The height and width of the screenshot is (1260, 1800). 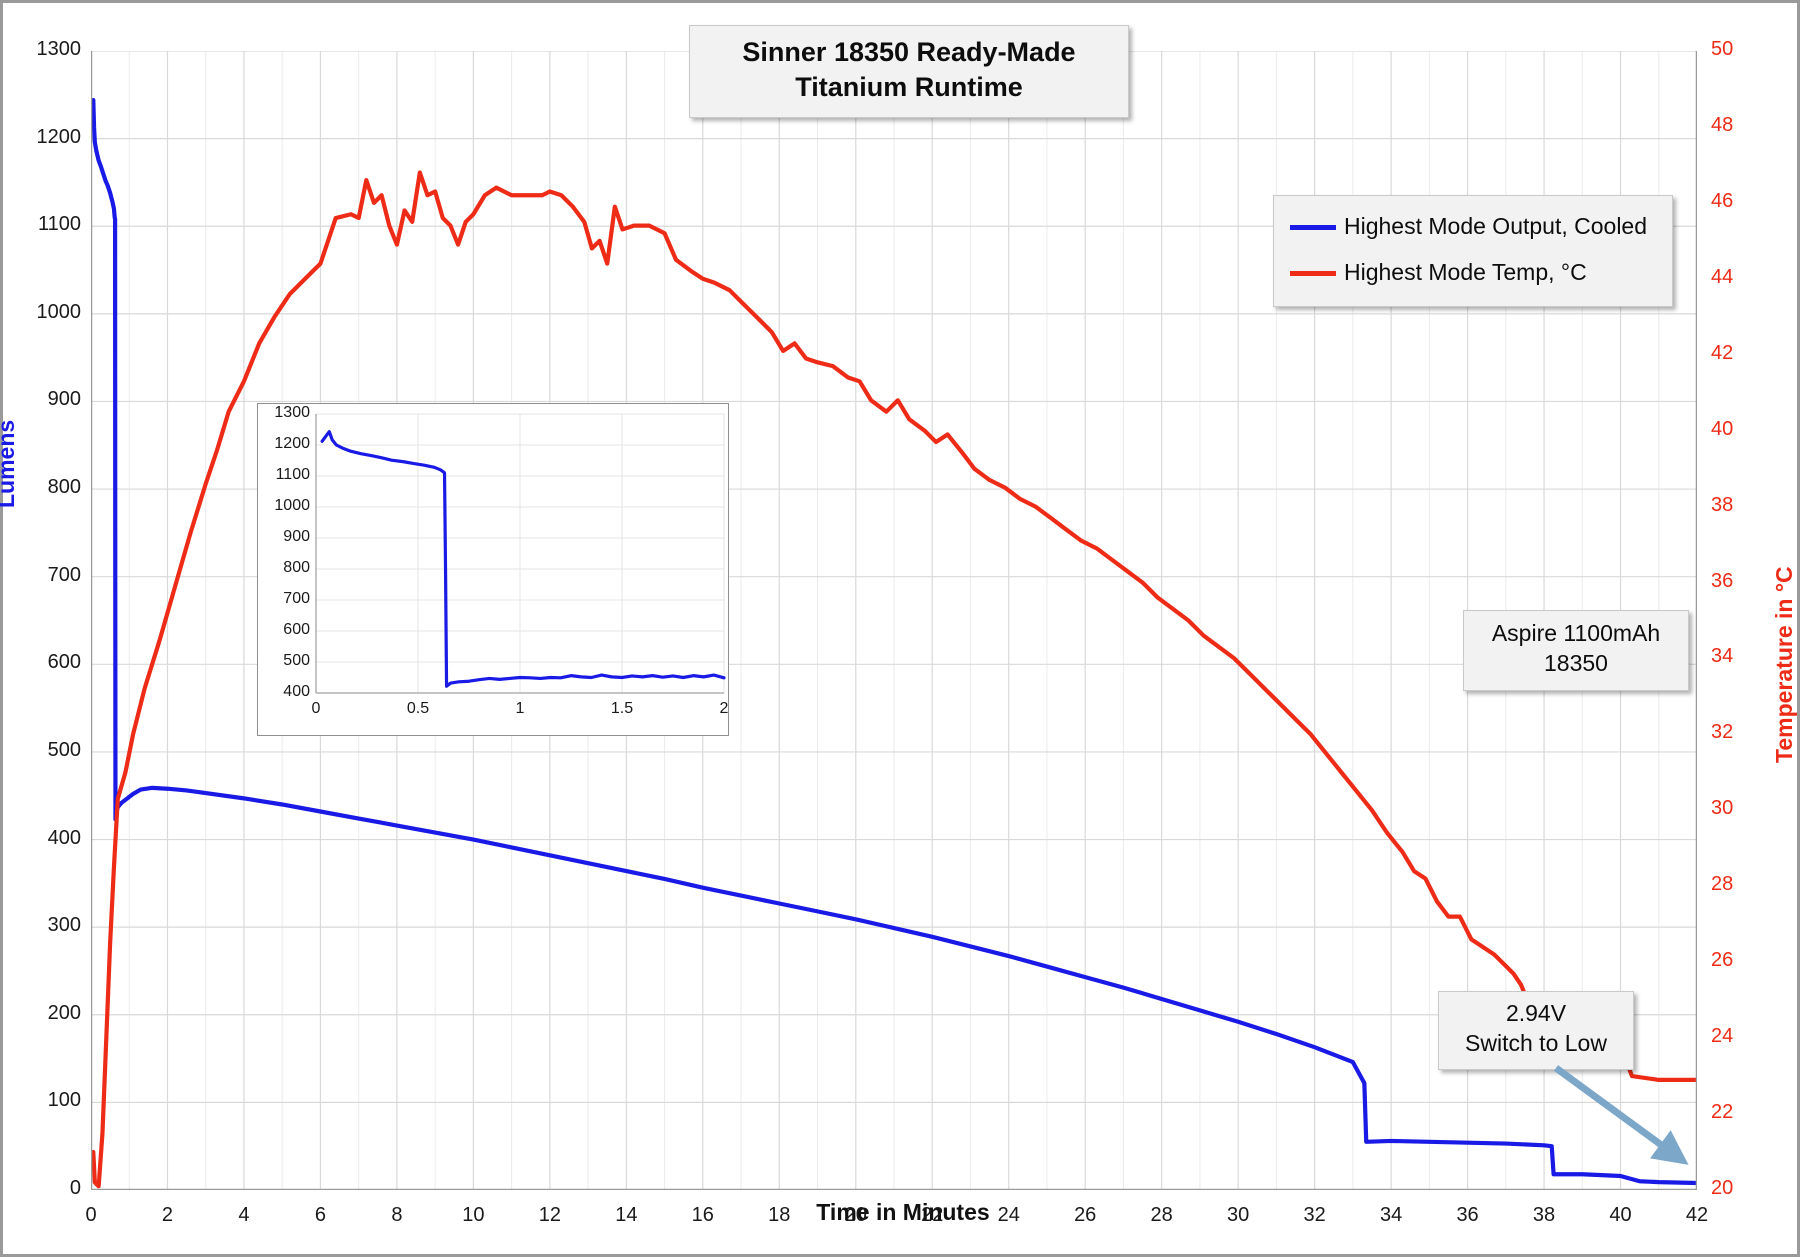 What do you see at coordinates (320, 1215) in the screenshot?
I see `x-tick-6: 6` at bounding box center [320, 1215].